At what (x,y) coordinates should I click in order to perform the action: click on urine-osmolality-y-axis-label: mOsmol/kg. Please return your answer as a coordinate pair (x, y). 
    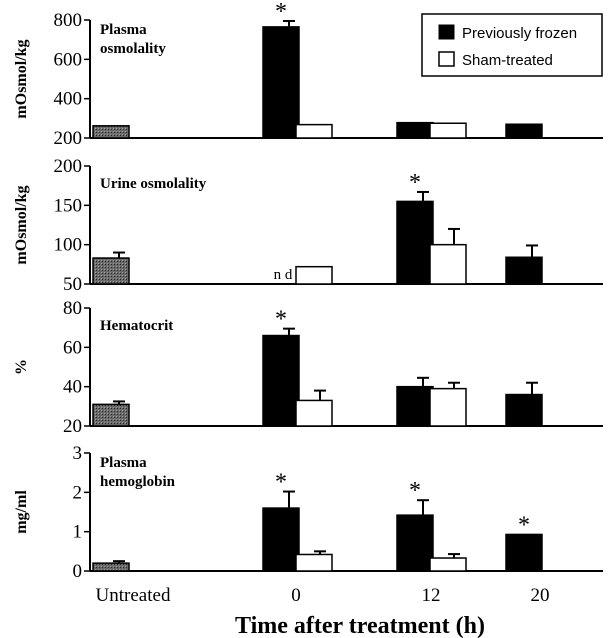
    Looking at the image, I should click on (21, 224).